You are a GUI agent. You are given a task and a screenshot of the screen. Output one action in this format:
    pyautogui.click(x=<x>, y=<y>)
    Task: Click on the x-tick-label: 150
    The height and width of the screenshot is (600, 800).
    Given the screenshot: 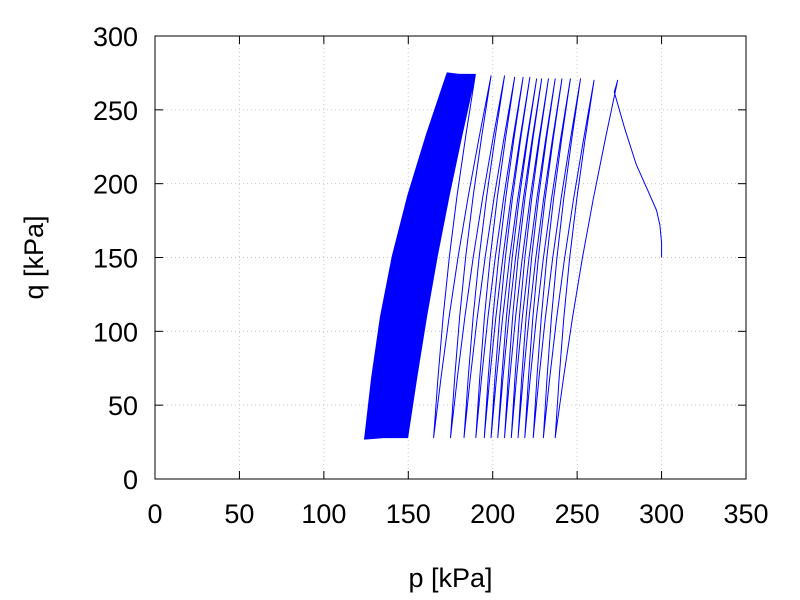 What is the action you would take?
    pyautogui.click(x=408, y=514)
    